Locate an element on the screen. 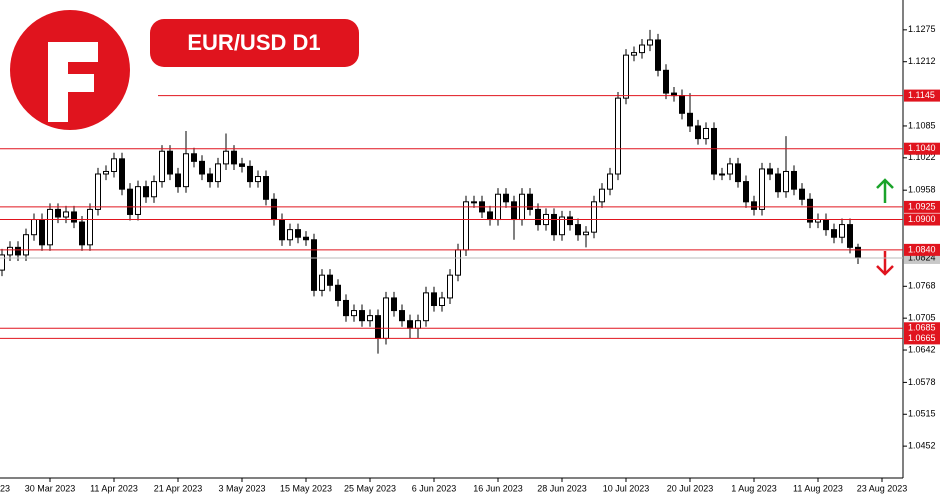 The height and width of the screenshot is (500, 950). level-label: 1.0900 is located at coordinates (922, 219).